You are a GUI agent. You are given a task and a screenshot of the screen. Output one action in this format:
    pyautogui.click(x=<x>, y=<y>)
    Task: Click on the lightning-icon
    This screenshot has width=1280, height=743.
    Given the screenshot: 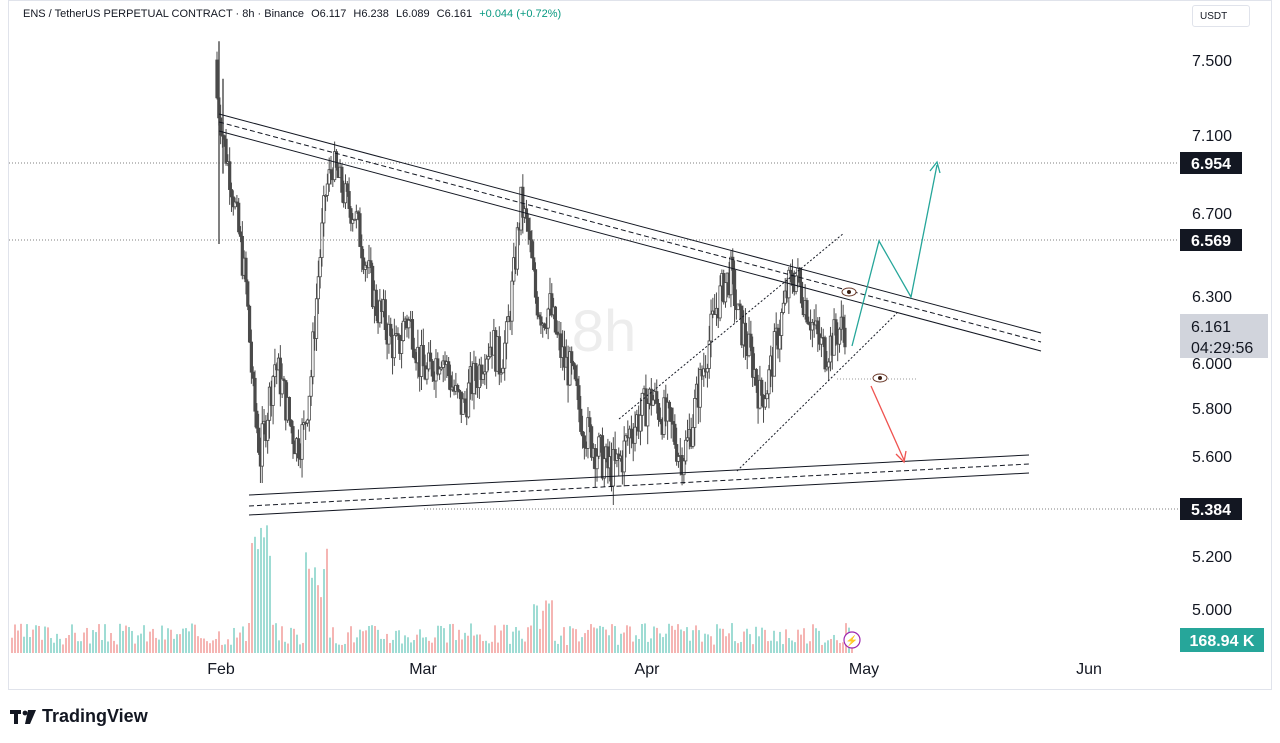 What is the action you would take?
    pyautogui.click(x=852, y=640)
    